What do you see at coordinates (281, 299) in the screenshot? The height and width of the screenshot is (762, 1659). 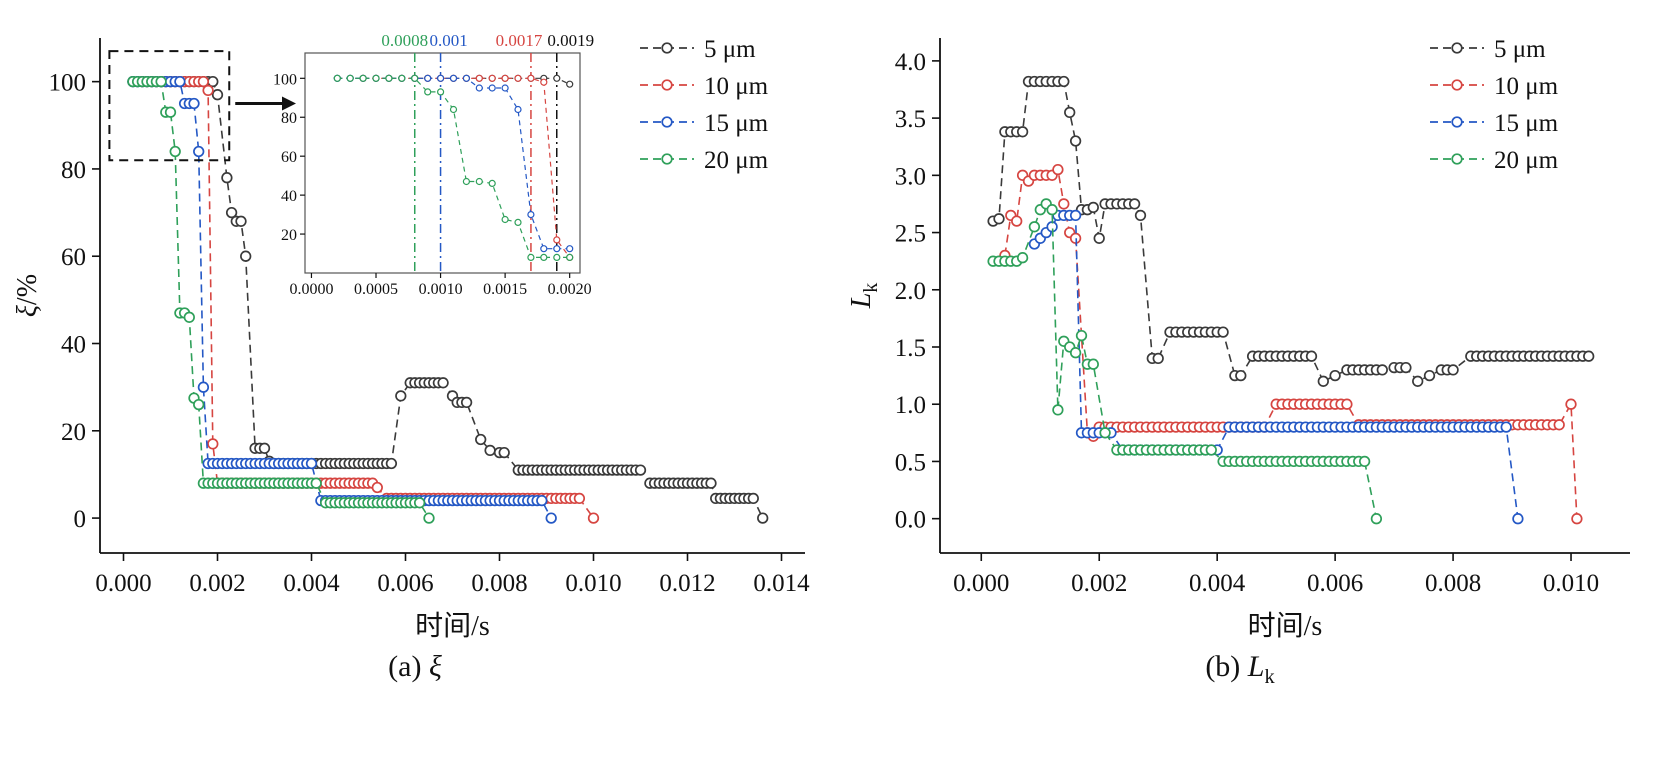 I see `series-20-μm` at bounding box center [281, 299].